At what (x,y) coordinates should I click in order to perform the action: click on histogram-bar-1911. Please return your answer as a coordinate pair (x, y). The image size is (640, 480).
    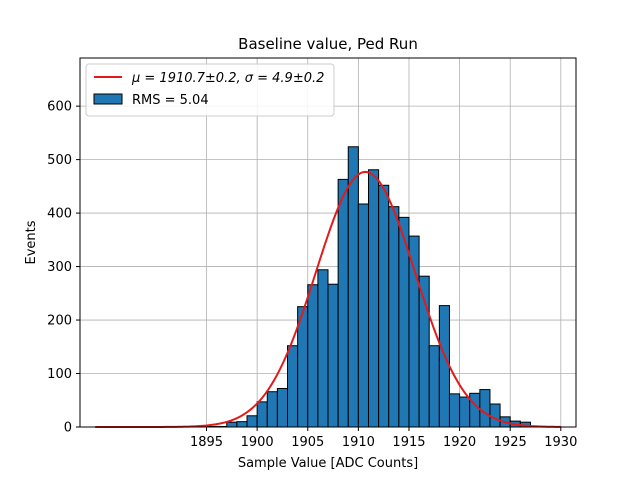
    Looking at the image, I should click on (373, 298).